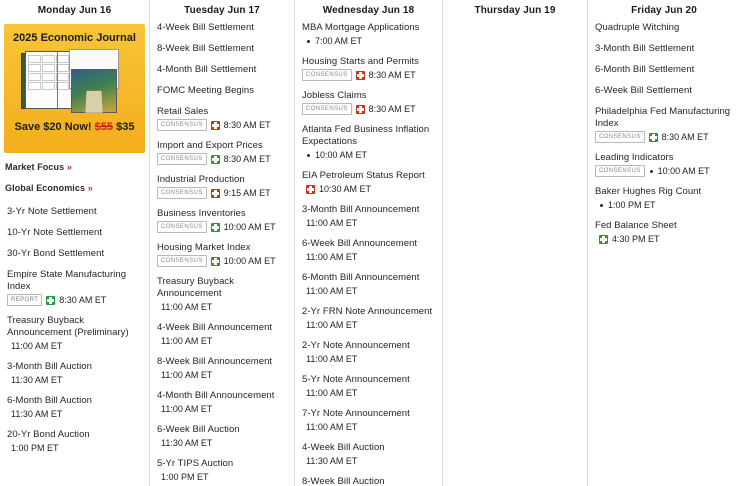  What do you see at coordinates (222, 49) in the screenshot?
I see `calendar-event: 8-Week Bill Settlement` at bounding box center [222, 49].